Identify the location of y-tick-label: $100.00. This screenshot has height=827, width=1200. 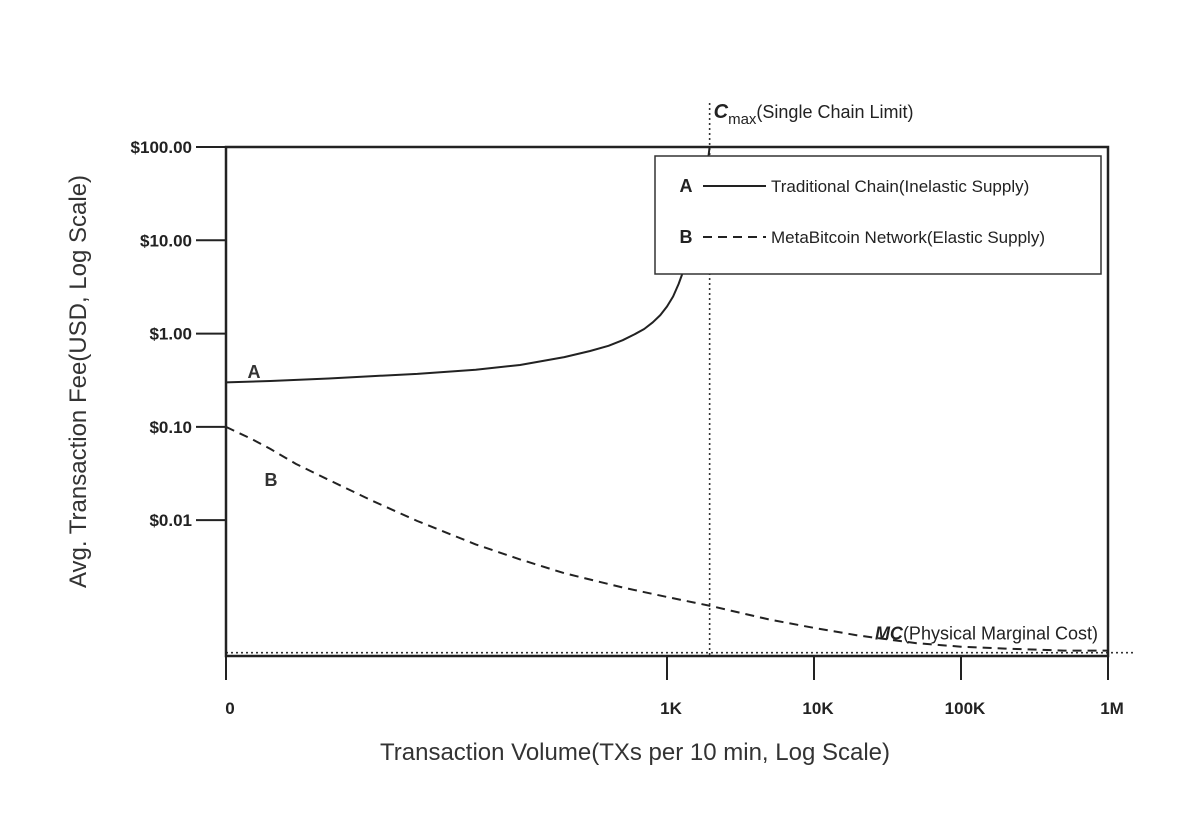
(161, 147).